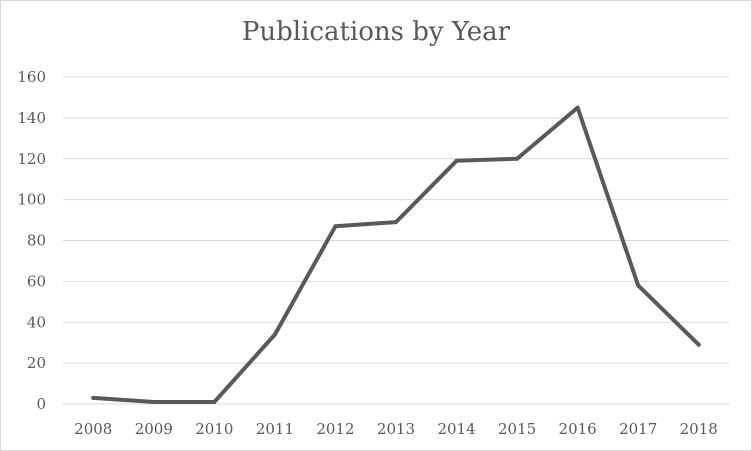 The width and height of the screenshot is (752, 451). I want to click on x-tick-label: 2015, so click(517, 429).